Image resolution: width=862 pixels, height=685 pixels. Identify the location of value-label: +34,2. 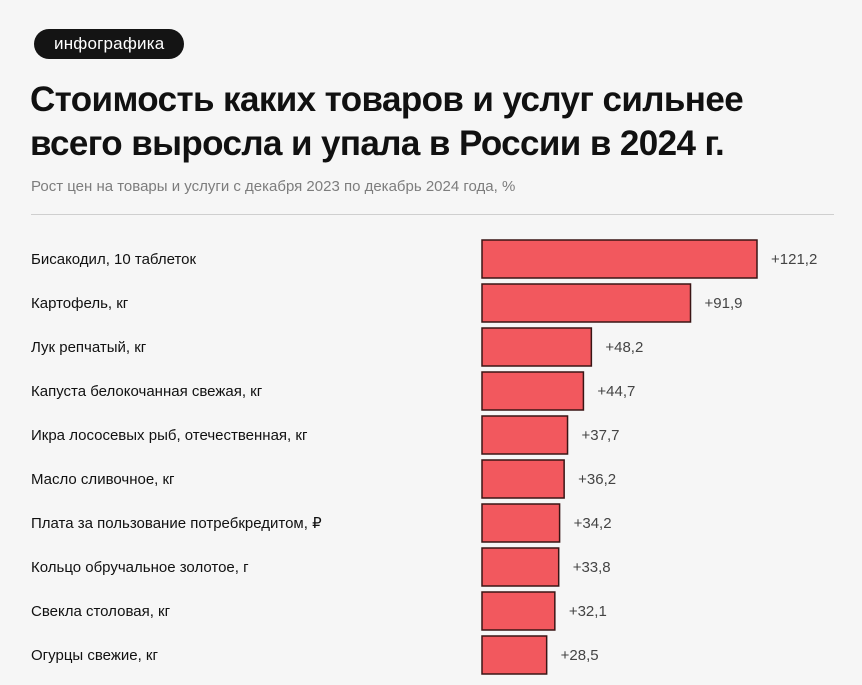
(593, 523).